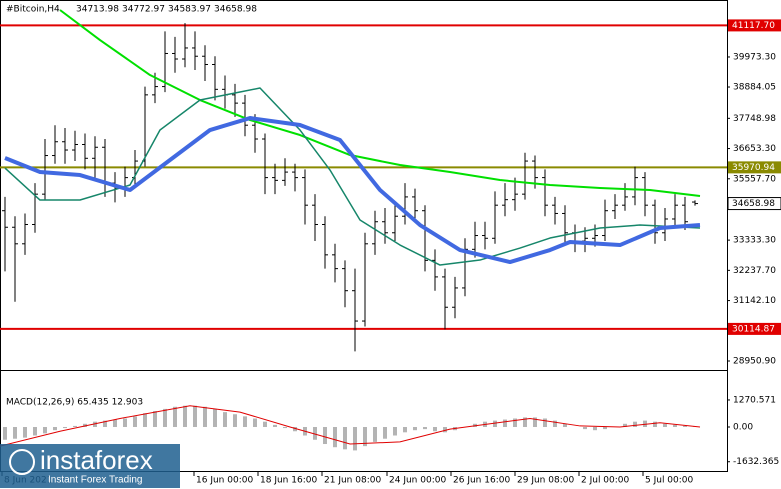  I want to click on y-tick-label: 38884.05, so click(754, 88).